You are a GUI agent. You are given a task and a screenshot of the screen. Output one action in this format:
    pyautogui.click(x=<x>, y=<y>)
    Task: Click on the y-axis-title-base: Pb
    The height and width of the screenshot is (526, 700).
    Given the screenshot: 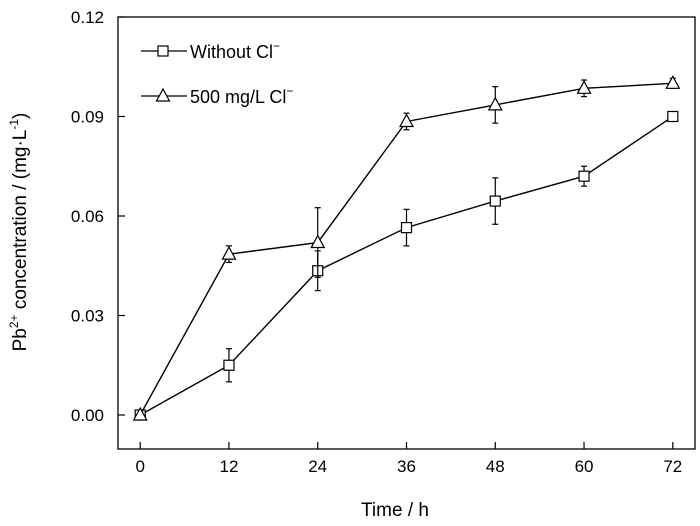 What is the action you would take?
    pyautogui.click(x=20, y=339)
    